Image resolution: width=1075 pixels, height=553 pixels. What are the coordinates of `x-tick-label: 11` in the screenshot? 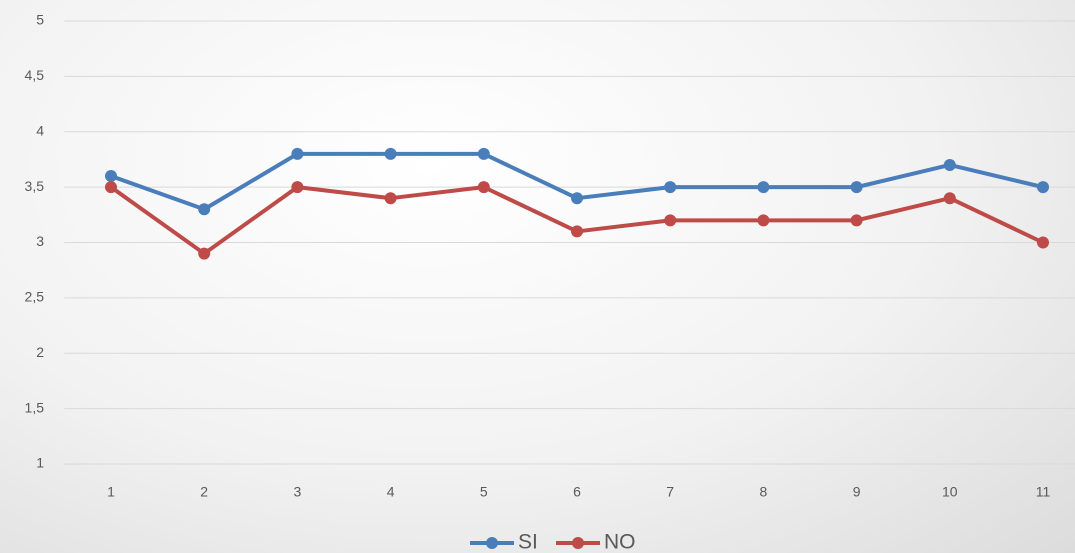 It's located at (1043, 492).